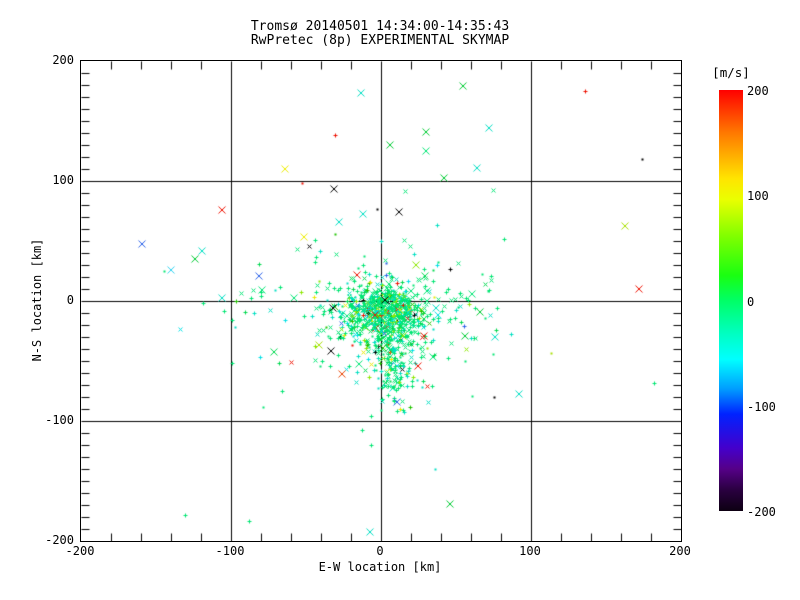 Image resolution: width=800 pixels, height=600 pixels. I want to click on x-tick-label: 100, so click(530, 551).